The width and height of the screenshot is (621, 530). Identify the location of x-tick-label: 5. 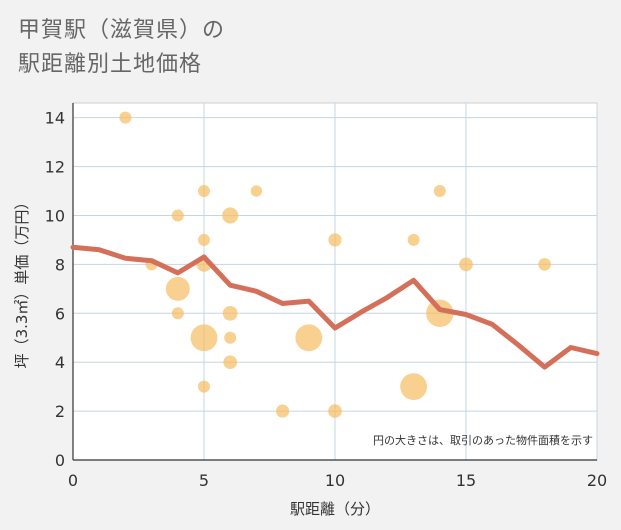
(204, 480).